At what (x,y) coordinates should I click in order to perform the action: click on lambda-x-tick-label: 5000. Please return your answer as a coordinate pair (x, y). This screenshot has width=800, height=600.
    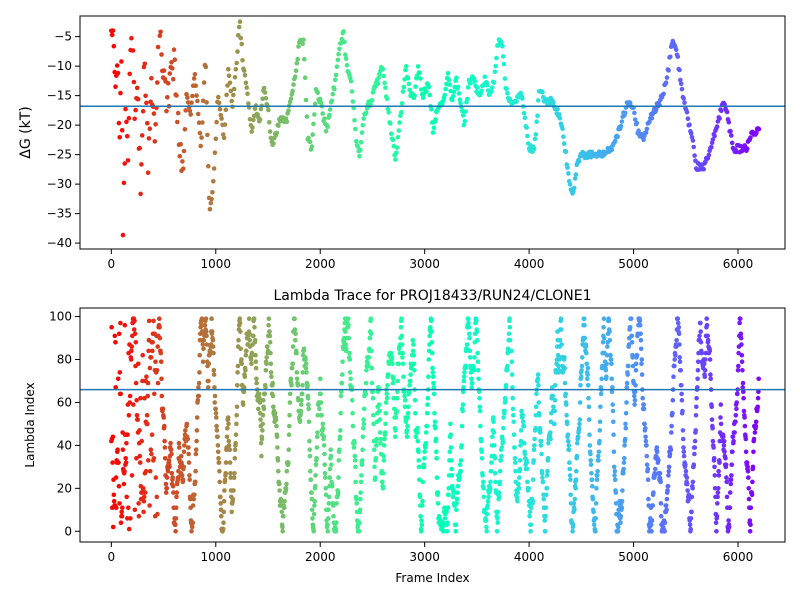
    Looking at the image, I should click on (633, 557).